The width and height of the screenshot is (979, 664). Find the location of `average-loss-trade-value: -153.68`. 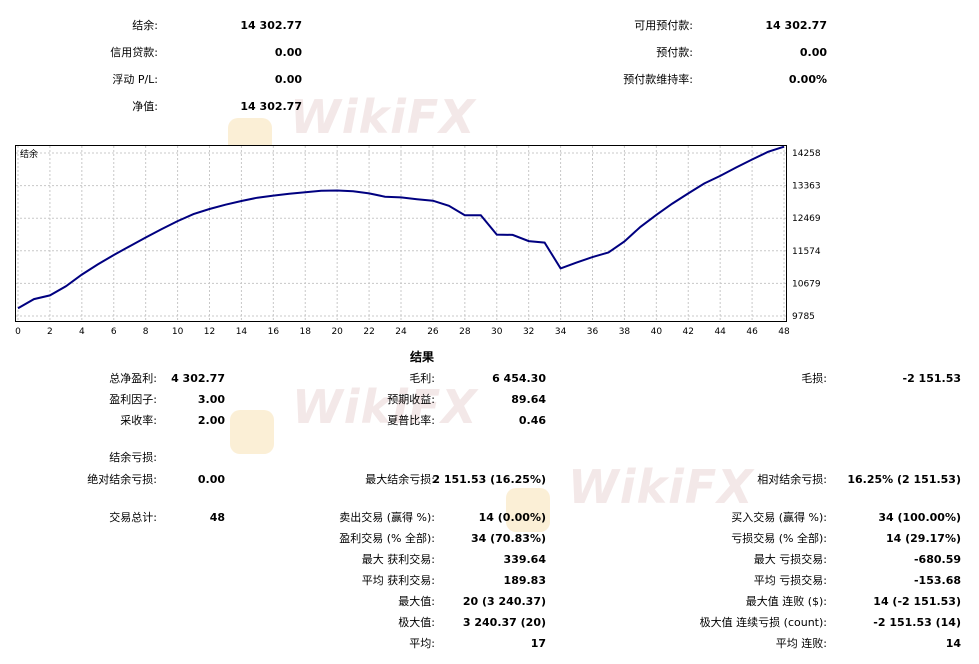

average-loss-trade-value: -153.68 is located at coordinates (937, 580).